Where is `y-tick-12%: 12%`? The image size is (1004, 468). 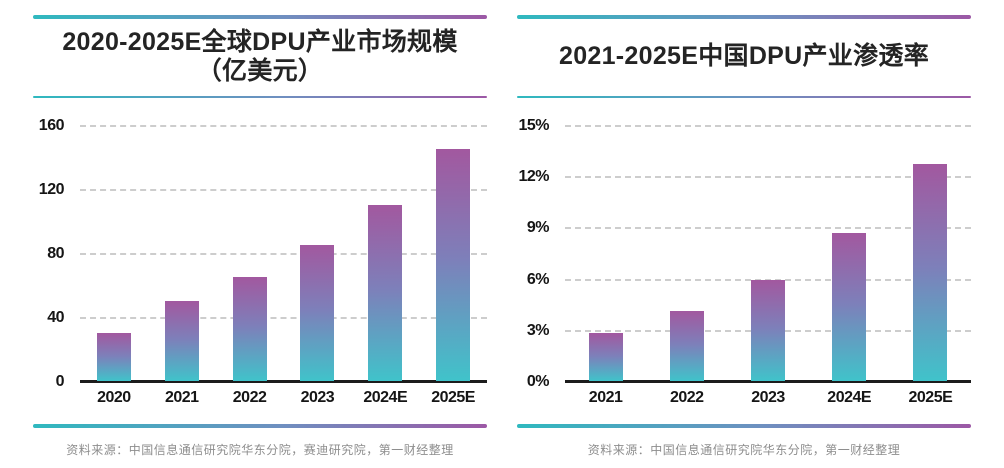 y-tick-12%: 12% is located at coordinates (533, 177).